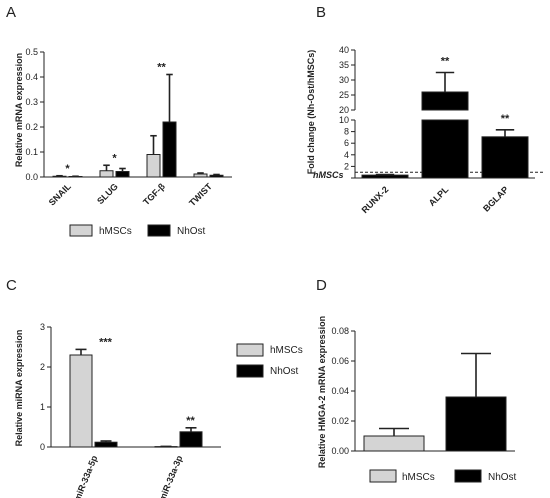 Image resolution: width=550 pixels, height=498 pixels. Describe the element at coordinates (328, 175) in the screenshot. I see `panel-b-reference-label: hMSCs` at that location.